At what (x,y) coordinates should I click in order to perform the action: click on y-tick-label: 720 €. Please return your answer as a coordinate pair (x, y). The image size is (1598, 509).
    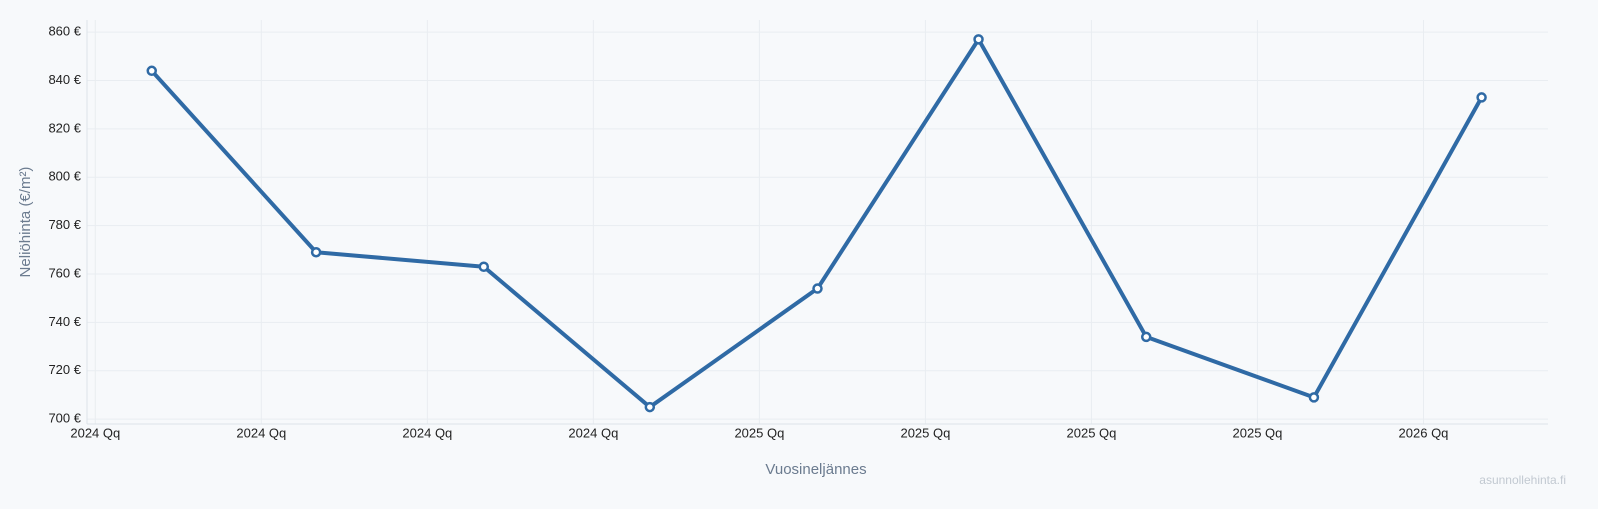
    Looking at the image, I should click on (64, 369).